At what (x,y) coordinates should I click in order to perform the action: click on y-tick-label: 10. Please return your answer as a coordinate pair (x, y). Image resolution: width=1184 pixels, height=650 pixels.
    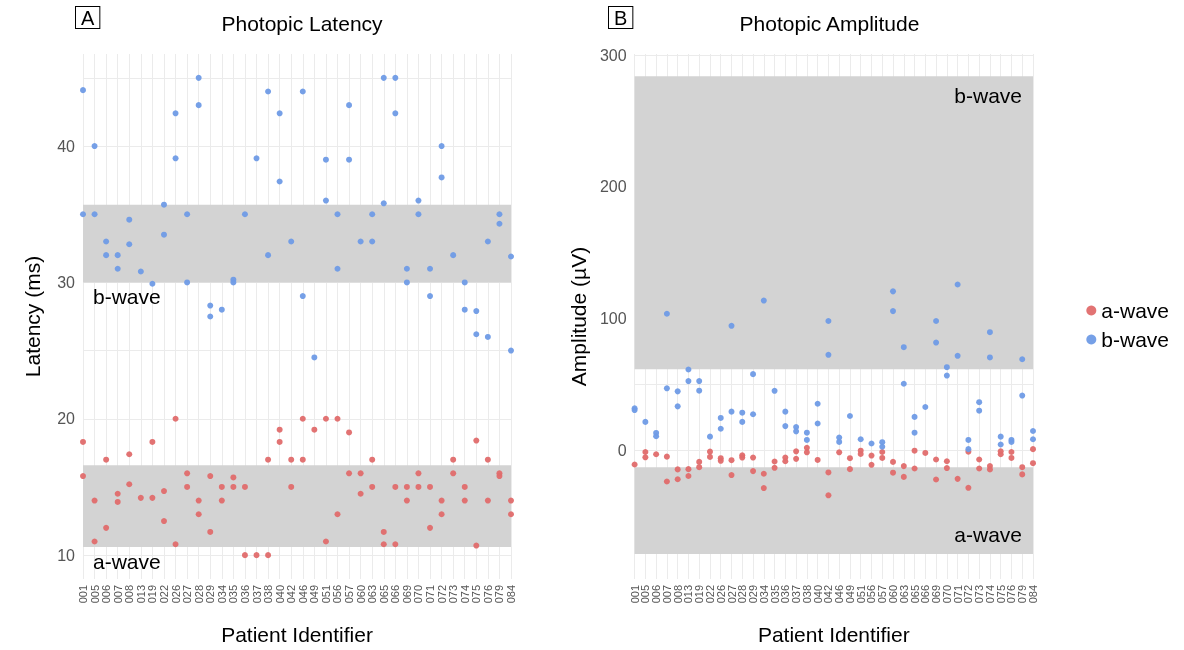
    Looking at the image, I should click on (66, 555).